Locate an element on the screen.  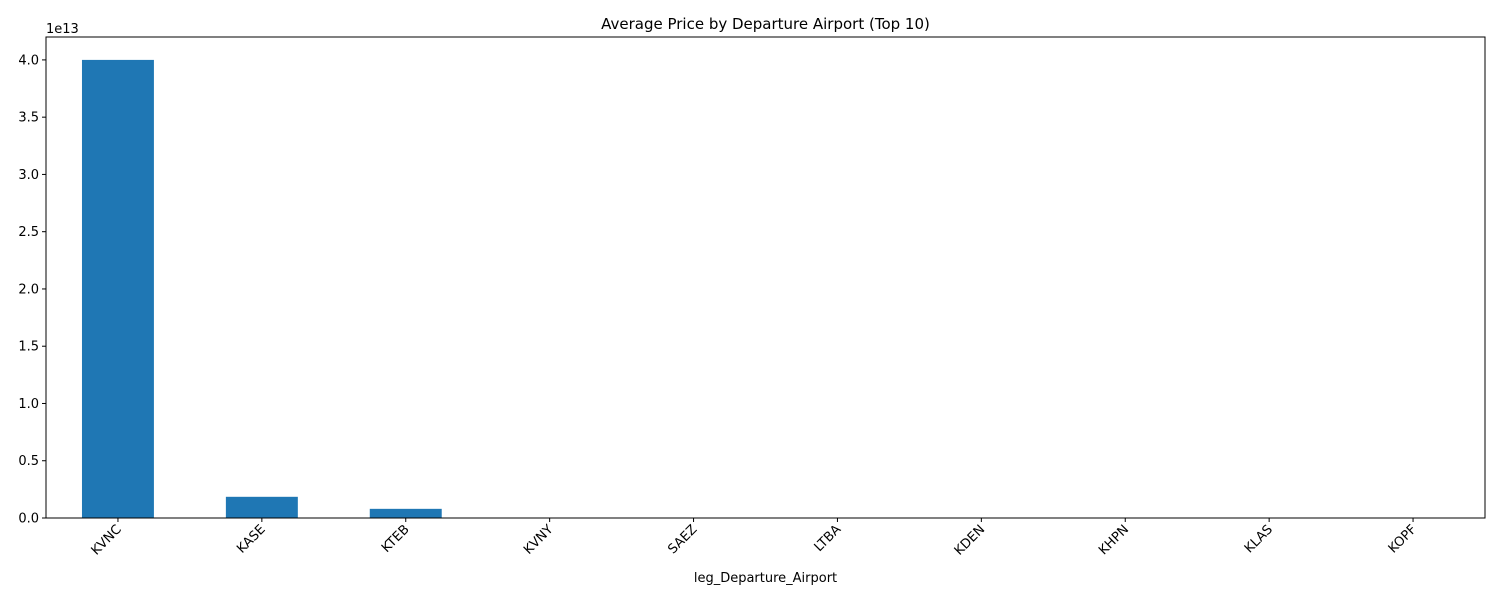
y-tick-label: 0.0 is located at coordinates (28, 519).